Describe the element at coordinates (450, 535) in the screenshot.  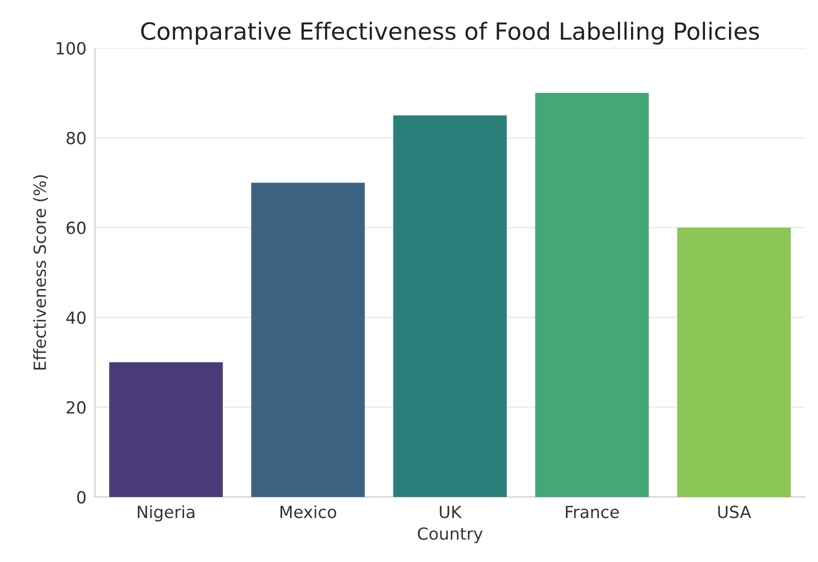
I see `x-axis-title: Country` at that location.